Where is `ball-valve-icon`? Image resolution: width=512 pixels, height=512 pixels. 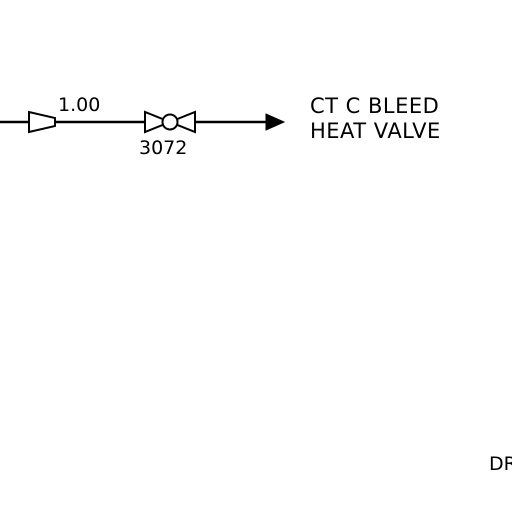
ball-valve-icon is located at coordinates (170, 122).